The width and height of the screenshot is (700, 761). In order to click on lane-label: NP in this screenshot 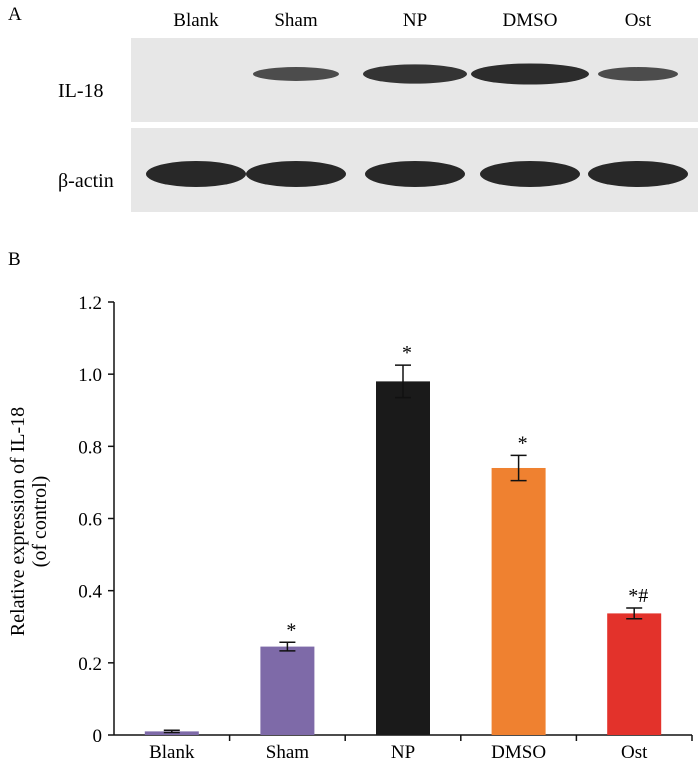, I will do `click(415, 20)`.